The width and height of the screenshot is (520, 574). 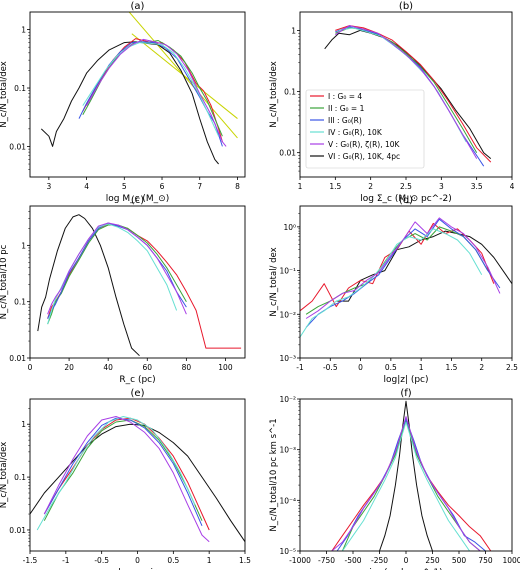 What do you see at coordinates (289, 227) in the screenshot?
I see `y-tick-label: 10⁰` at bounding box center [289, 227].